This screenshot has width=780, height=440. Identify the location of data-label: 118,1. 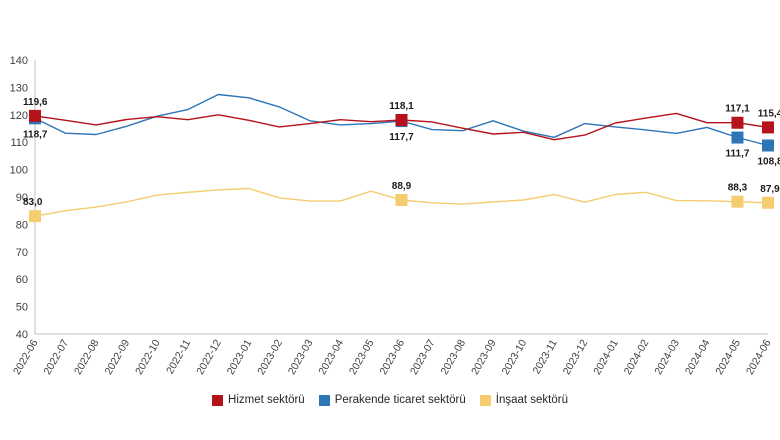
(401, 106).